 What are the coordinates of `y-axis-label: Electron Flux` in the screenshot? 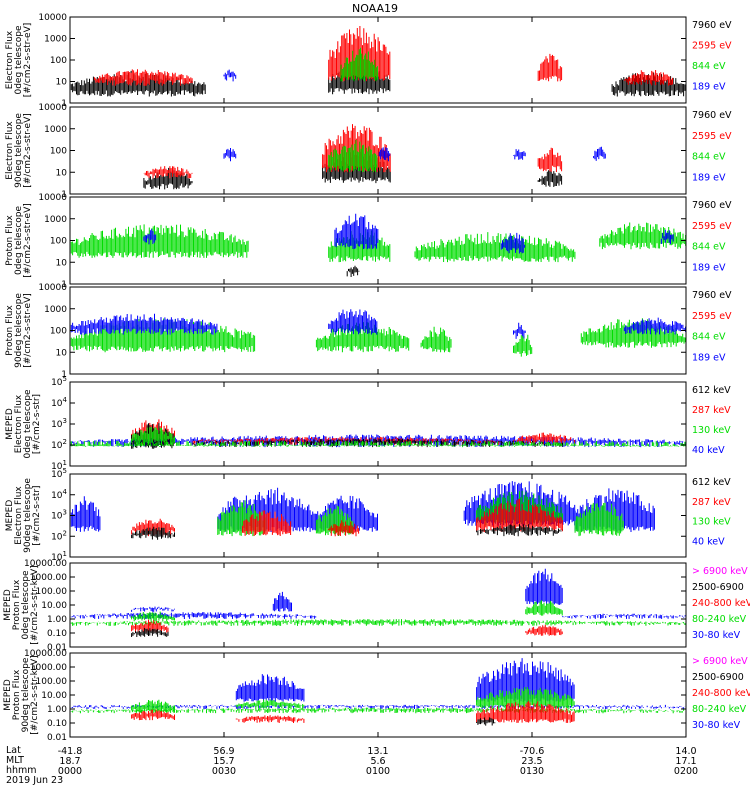 It's located at (19, 515).